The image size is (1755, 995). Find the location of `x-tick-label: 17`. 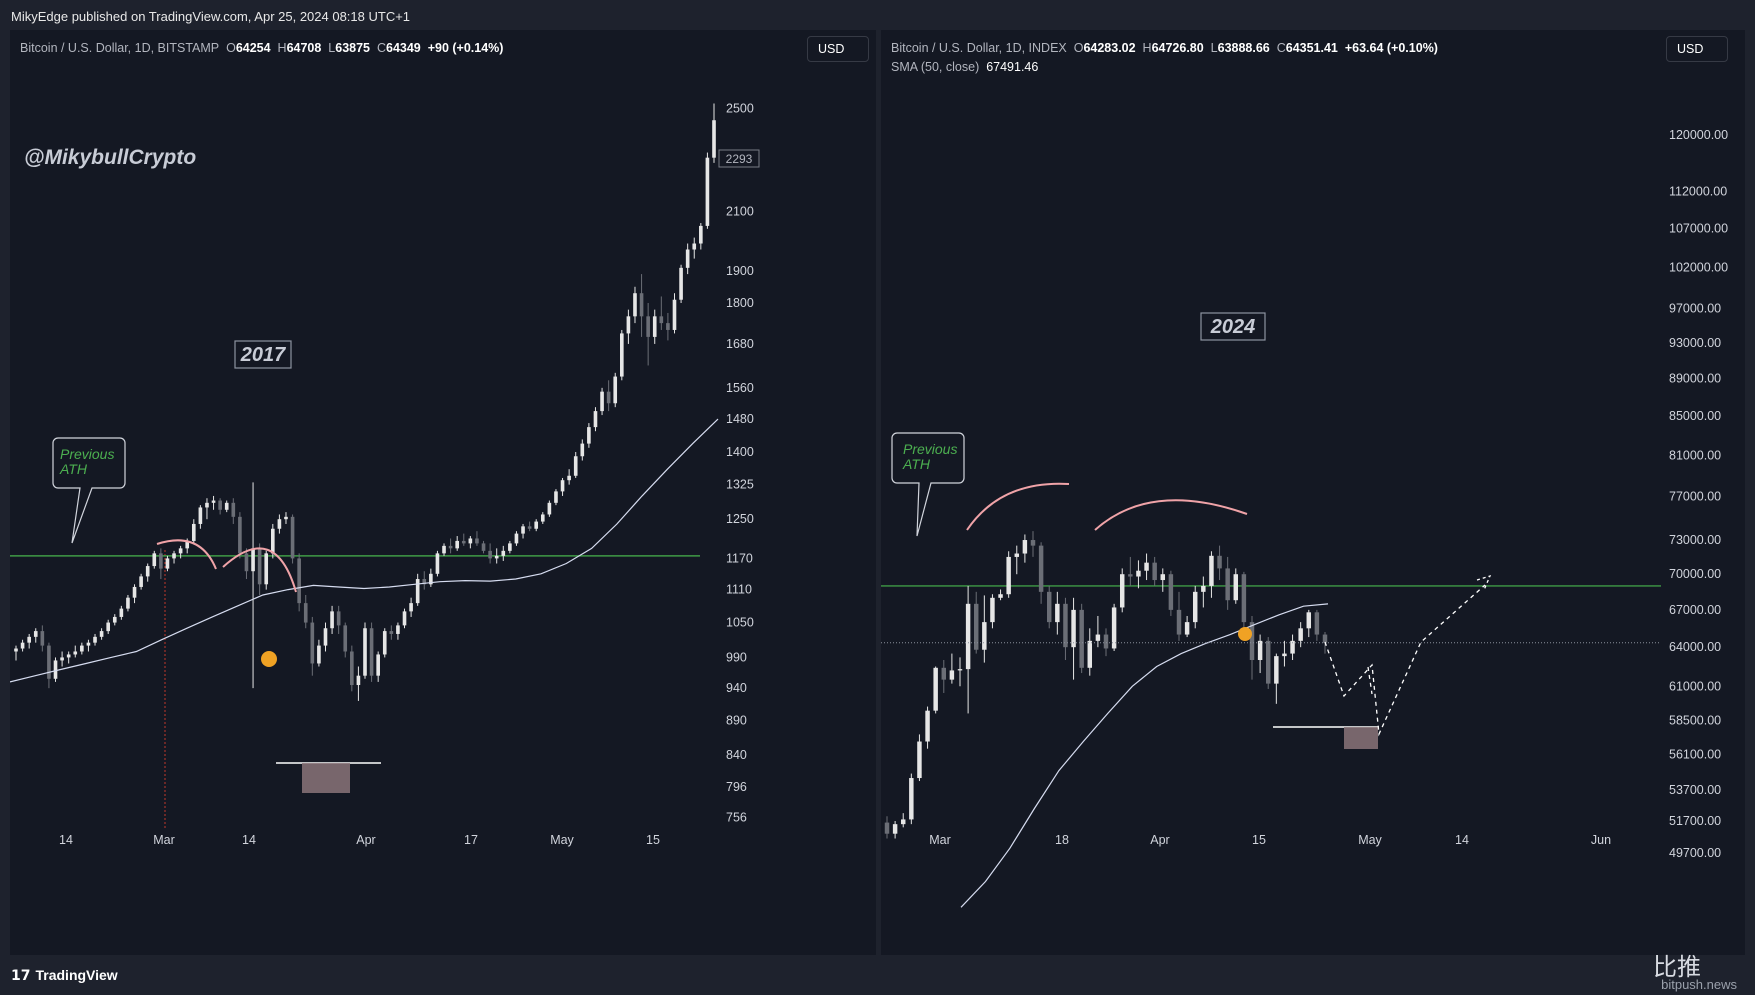

x-tick-label: 17 is located at coordinates (471, 840).